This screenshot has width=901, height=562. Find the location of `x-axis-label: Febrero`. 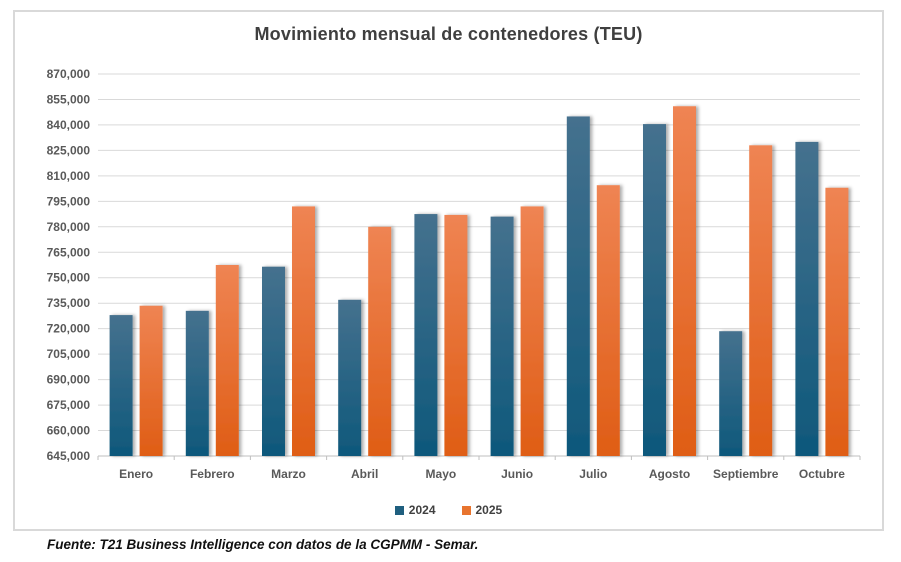

x-axis-label: Febrero is located at coordinates (212, 474).